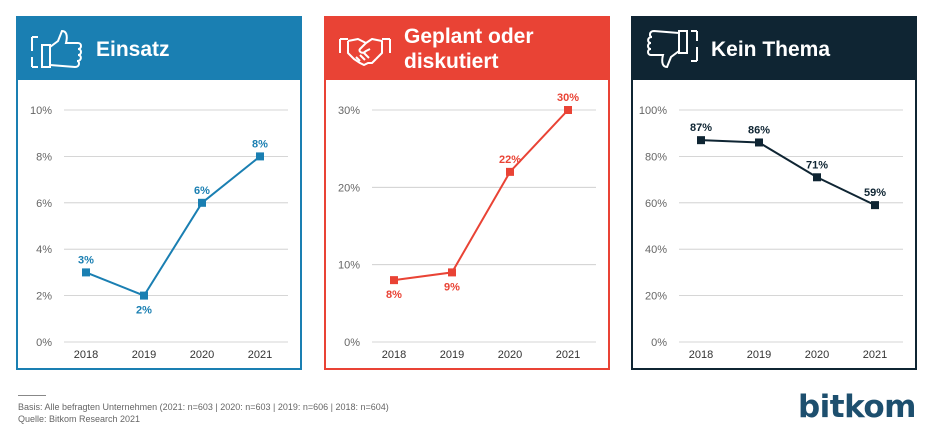 This screenshot has width=936, height=433. Describe the element at coordinates (79, 419) in the screenshot. I see `footnote-source: Quelle: Bitkom Research 2021` at that location.